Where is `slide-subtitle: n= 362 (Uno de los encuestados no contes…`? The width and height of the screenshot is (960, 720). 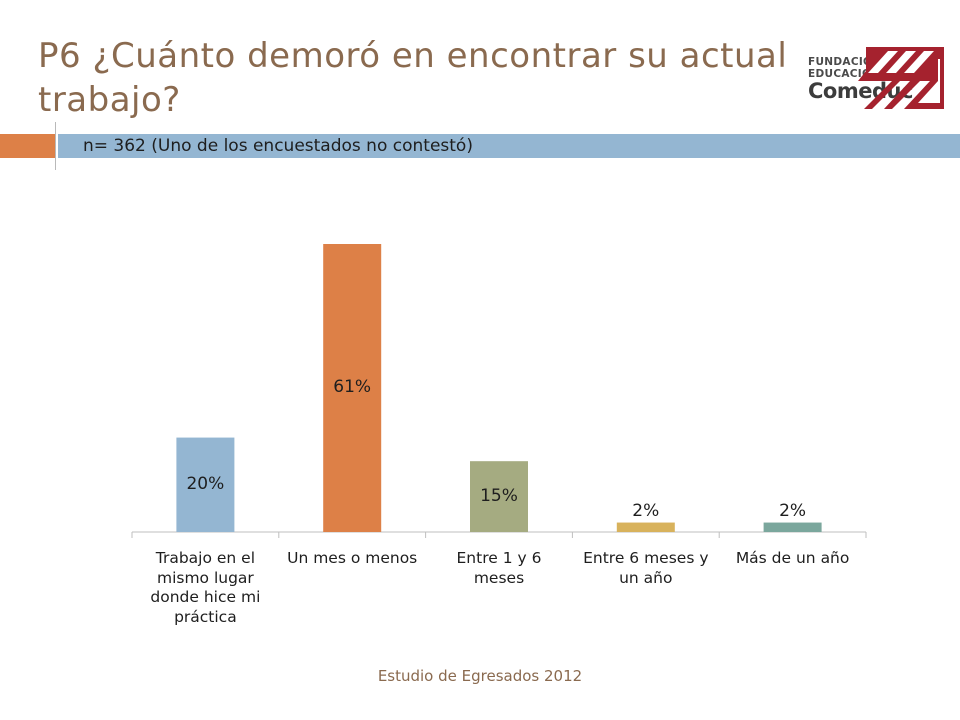
slide-subtitle: n= 362 (Uno de los encuestados no contes… is located at coordinates (278, 146).